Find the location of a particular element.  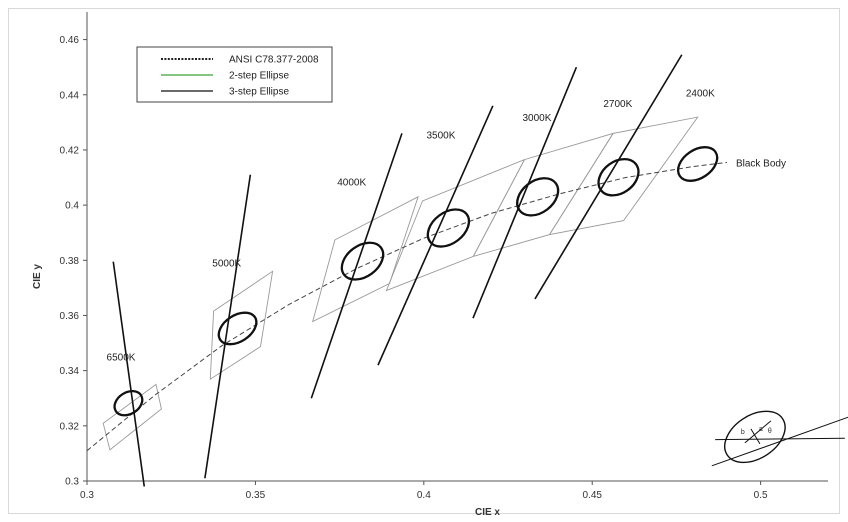

isotemperature-line-5000K is located at coordinates (228, 326).